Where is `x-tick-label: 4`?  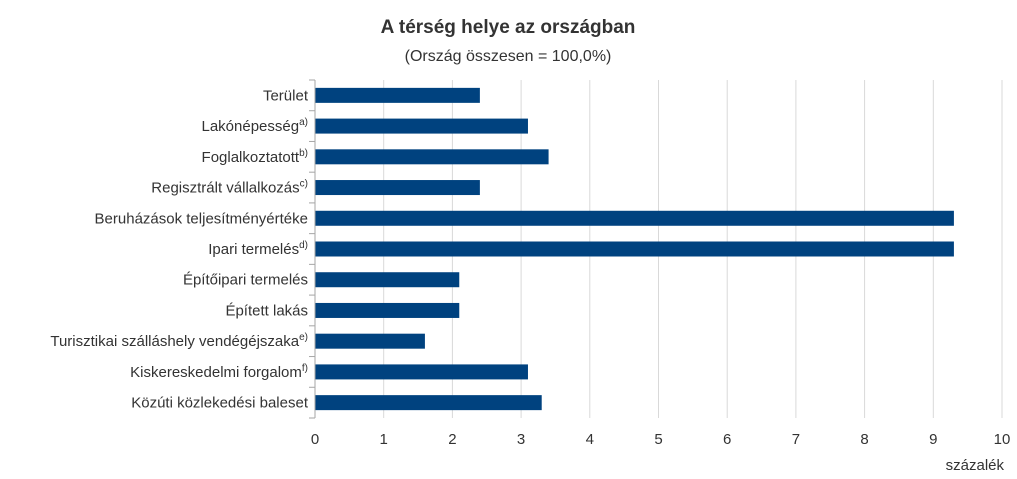
x-tick-label: 4 is located at coordinates (590, 439).